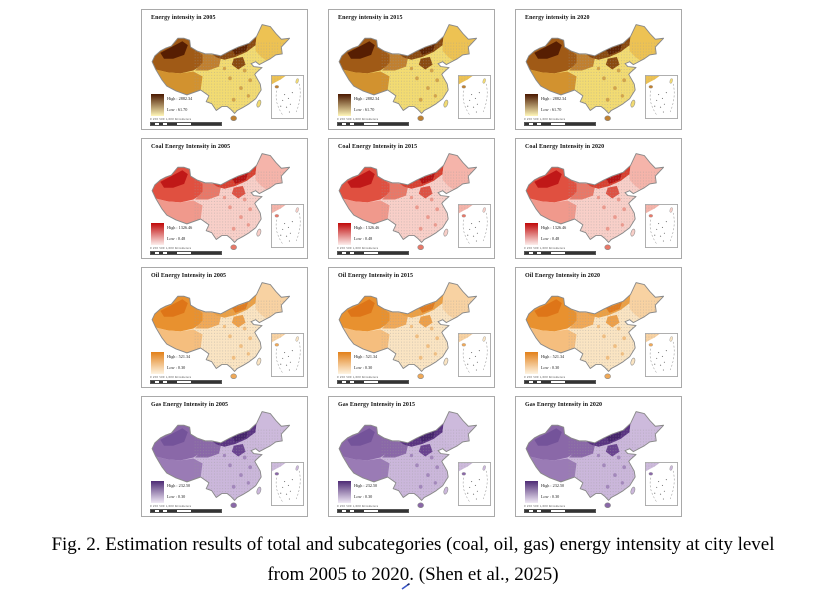 The height and width of the screenshot is (595, 826). What do you see at coordinates (557, 18) in the screenshot?
I see `map-title: Energy intensity in 2020` at bounding box center [557, 18].